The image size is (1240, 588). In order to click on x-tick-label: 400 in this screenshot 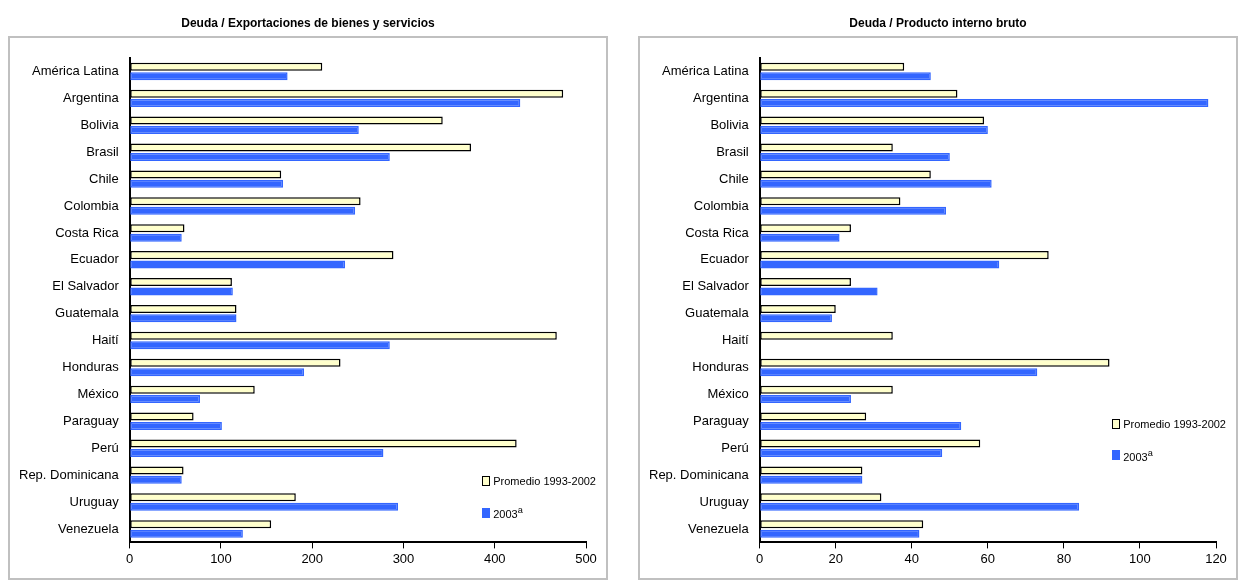, I will do `click(494, 558)`.